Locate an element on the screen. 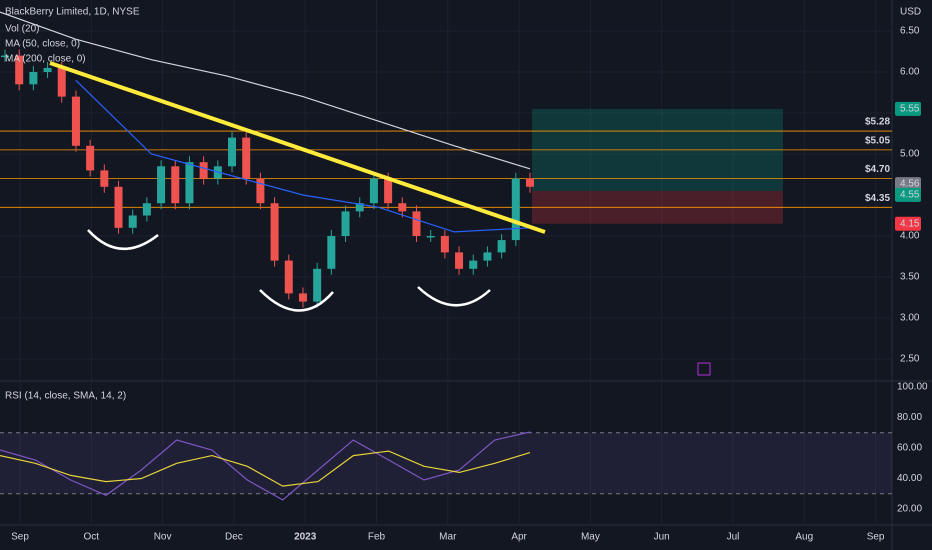 The image size is (932, 550). price-tick-label: 6.00 is located at coordinates (910, 72).